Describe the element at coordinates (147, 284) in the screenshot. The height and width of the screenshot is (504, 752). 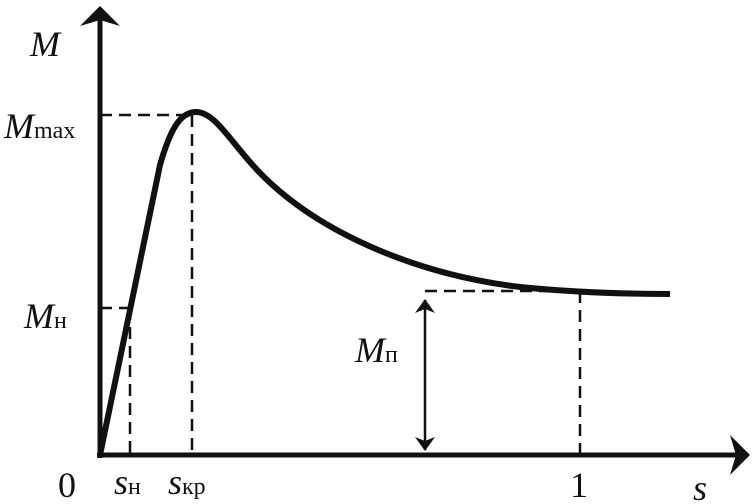
I see `max-guide` at that location.